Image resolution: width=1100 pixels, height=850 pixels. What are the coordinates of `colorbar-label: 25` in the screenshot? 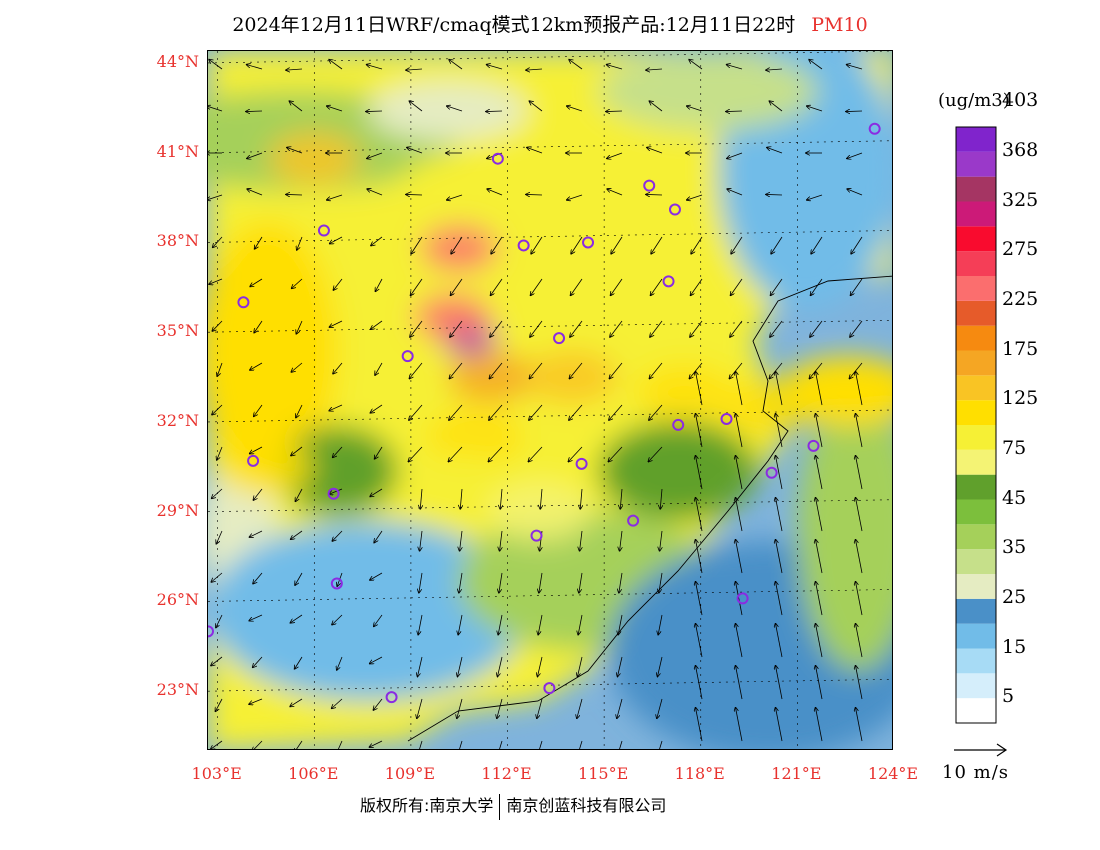 It's located at (1014, 596).